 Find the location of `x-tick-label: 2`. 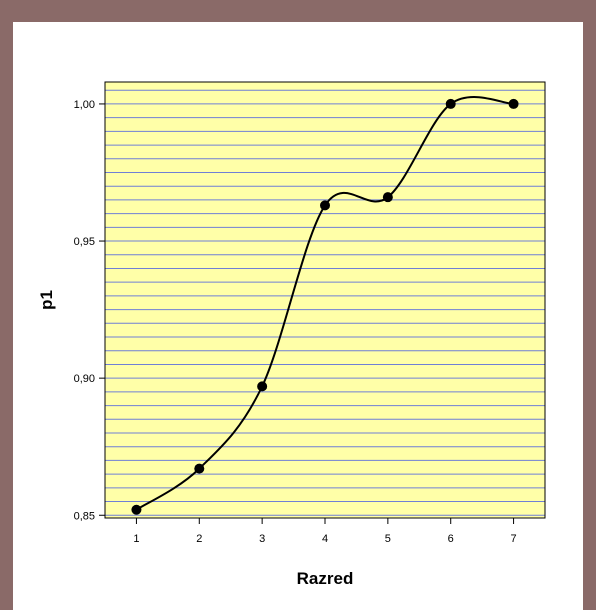

x-tick-label: 2 is located at coordinates (199, 539).